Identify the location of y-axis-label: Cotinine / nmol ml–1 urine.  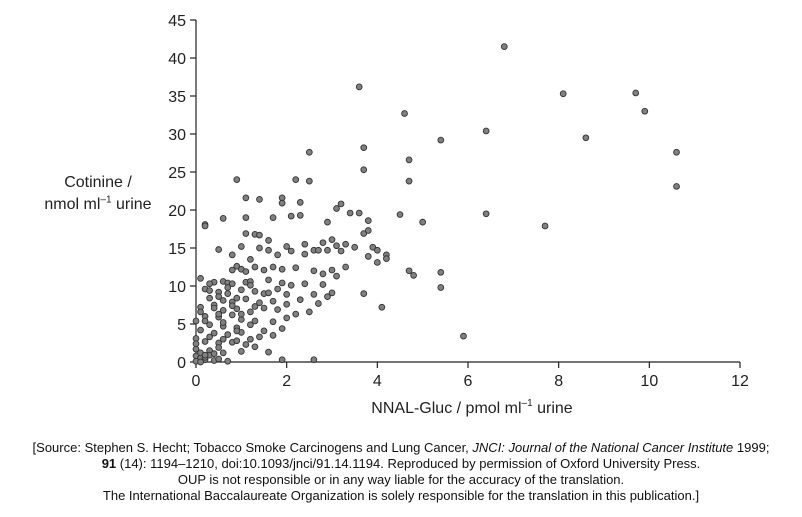
(98, 194).